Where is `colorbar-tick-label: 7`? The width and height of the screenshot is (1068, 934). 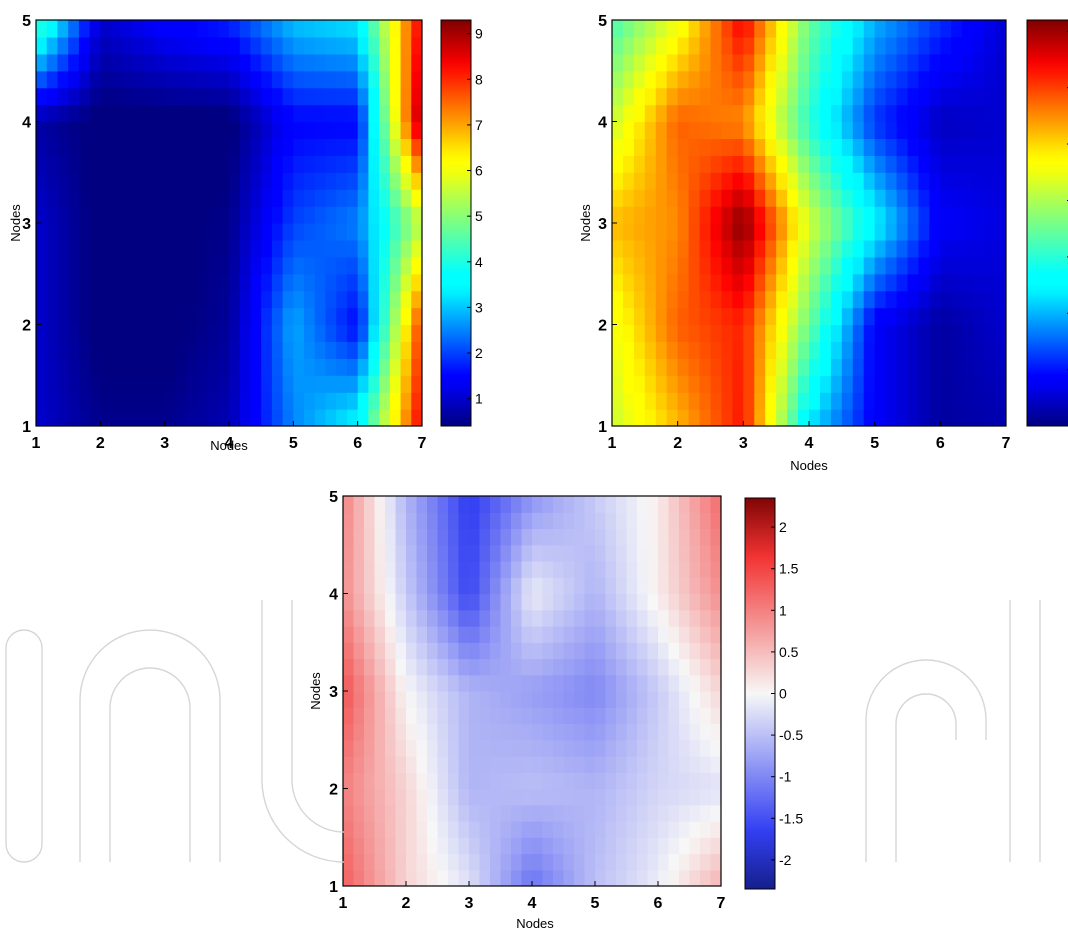
colorbar-tick-label: 7 is located at coordinates (479, 125).